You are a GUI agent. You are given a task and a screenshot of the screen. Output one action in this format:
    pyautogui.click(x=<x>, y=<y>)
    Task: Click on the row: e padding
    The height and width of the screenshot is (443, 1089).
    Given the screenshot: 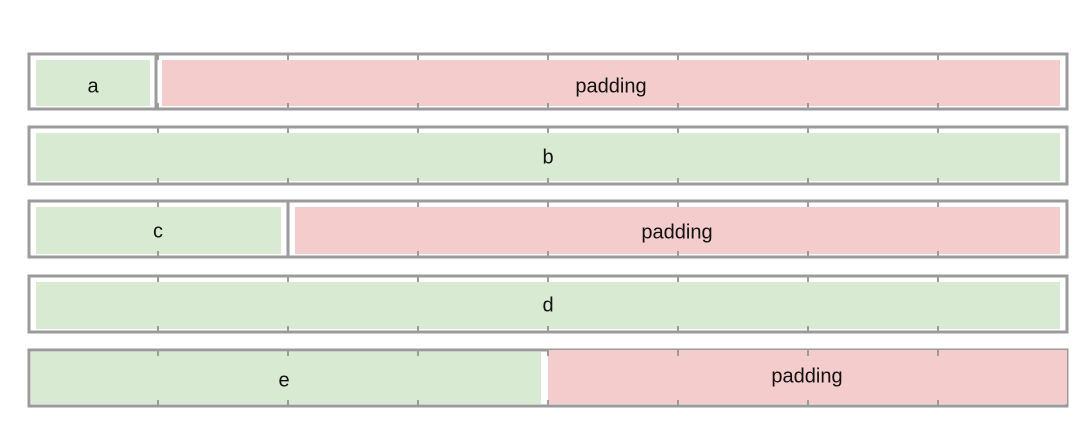 What is the action you would take?
    pyautogui.click(x=548, y=378)
    